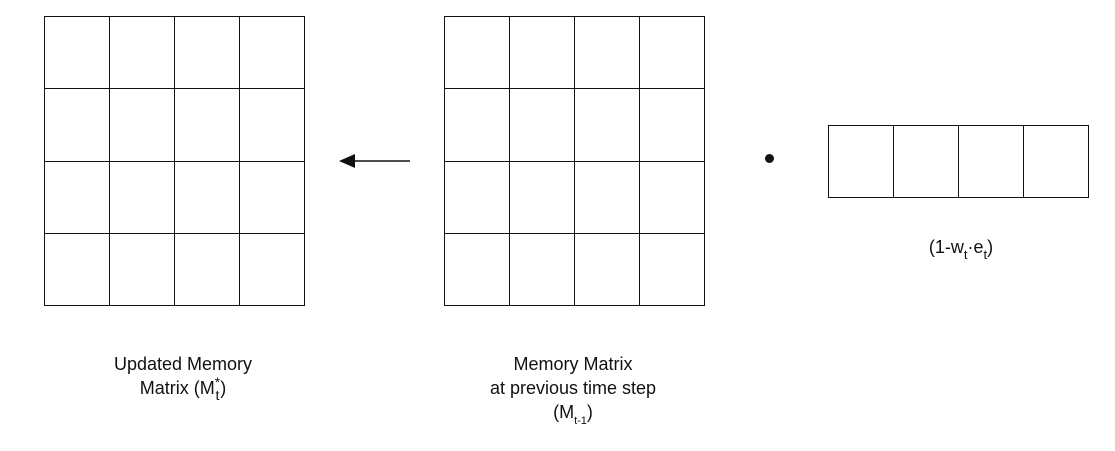 This screenshot has height=451, width=1115. I want to click on updated-matrix-symbol-suffix: ), so click(223, 388).